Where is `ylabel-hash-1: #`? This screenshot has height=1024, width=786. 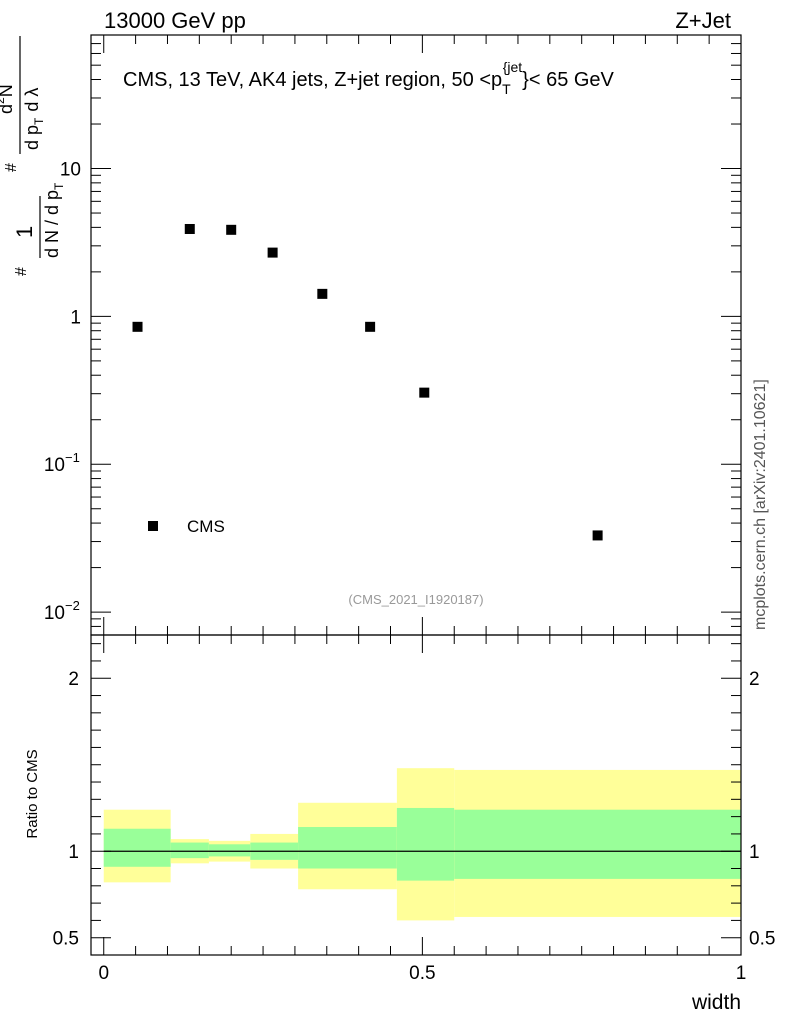 ylabel-hash-1: # is located at coordinates (21, 271).